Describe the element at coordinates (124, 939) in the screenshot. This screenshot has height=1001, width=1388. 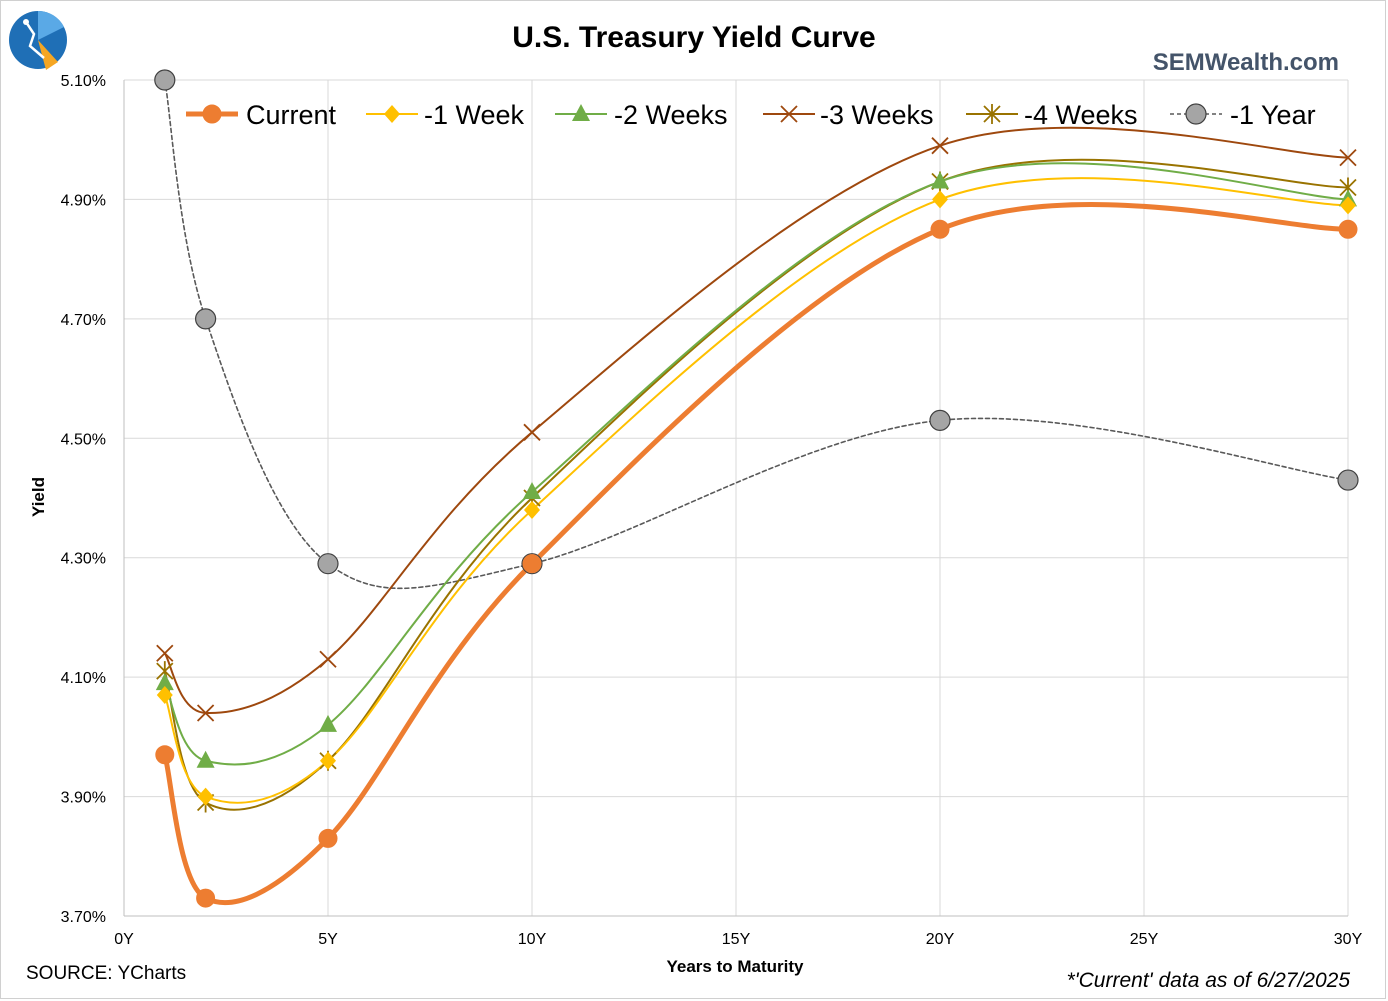
I see `x-tick-label: 0Y` at that location.